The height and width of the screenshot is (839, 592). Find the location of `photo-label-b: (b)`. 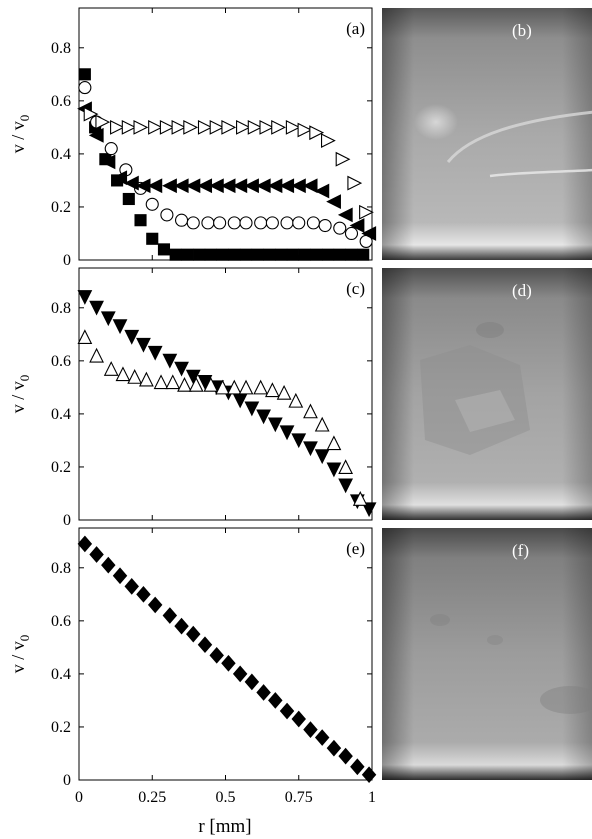

photo-label-b: (b) is located at coordinates (522, 30).